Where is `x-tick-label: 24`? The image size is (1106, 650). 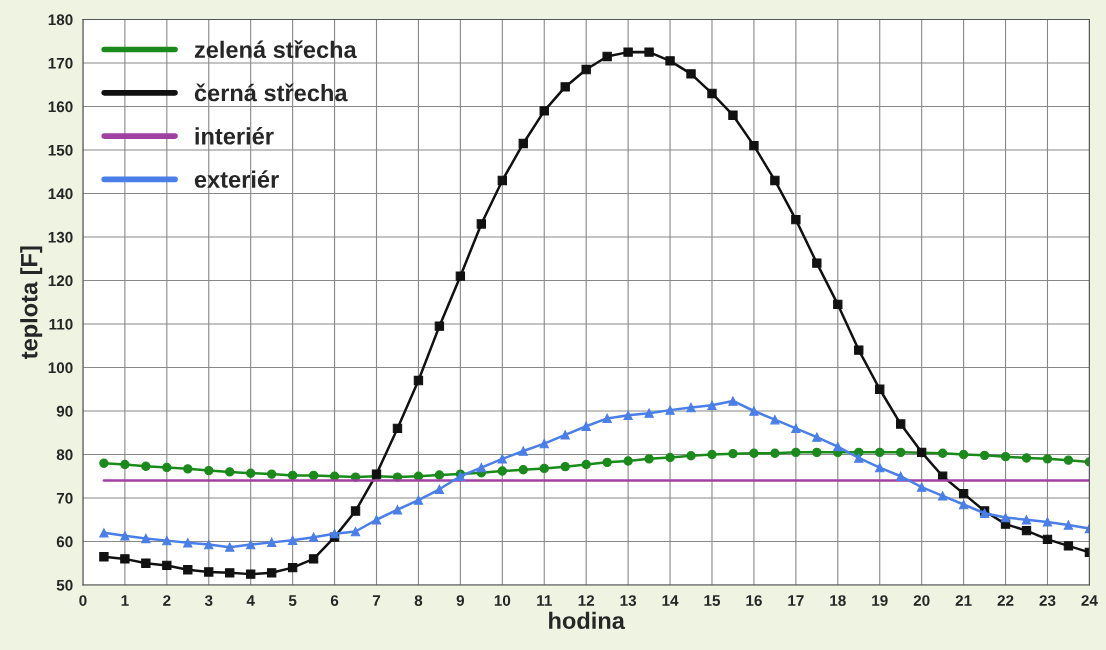 x-tick-label: 24 is located at coordinates (1089, 600).